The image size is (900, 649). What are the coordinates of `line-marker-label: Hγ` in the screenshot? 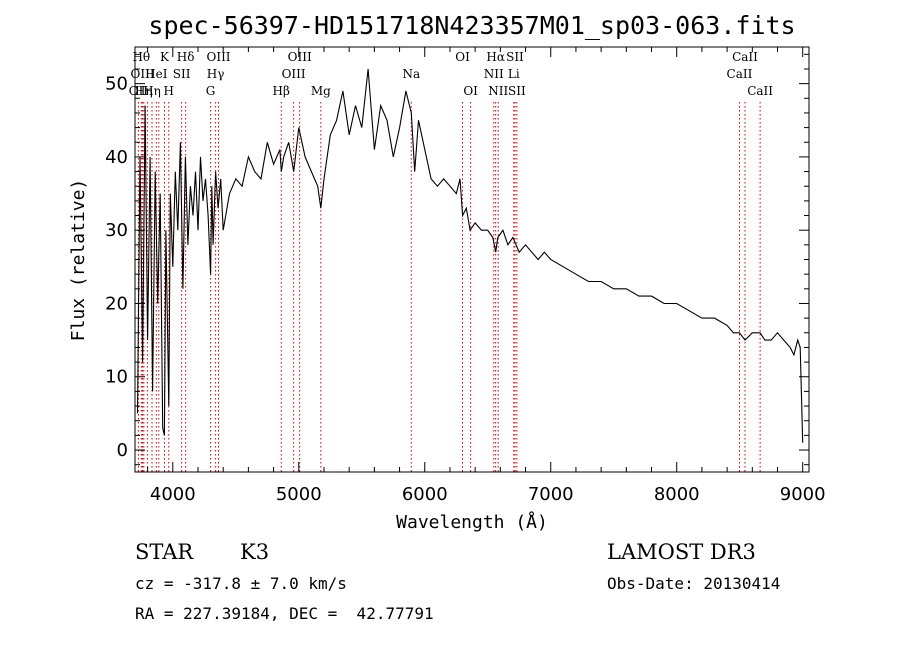 It's located at (216, 74).